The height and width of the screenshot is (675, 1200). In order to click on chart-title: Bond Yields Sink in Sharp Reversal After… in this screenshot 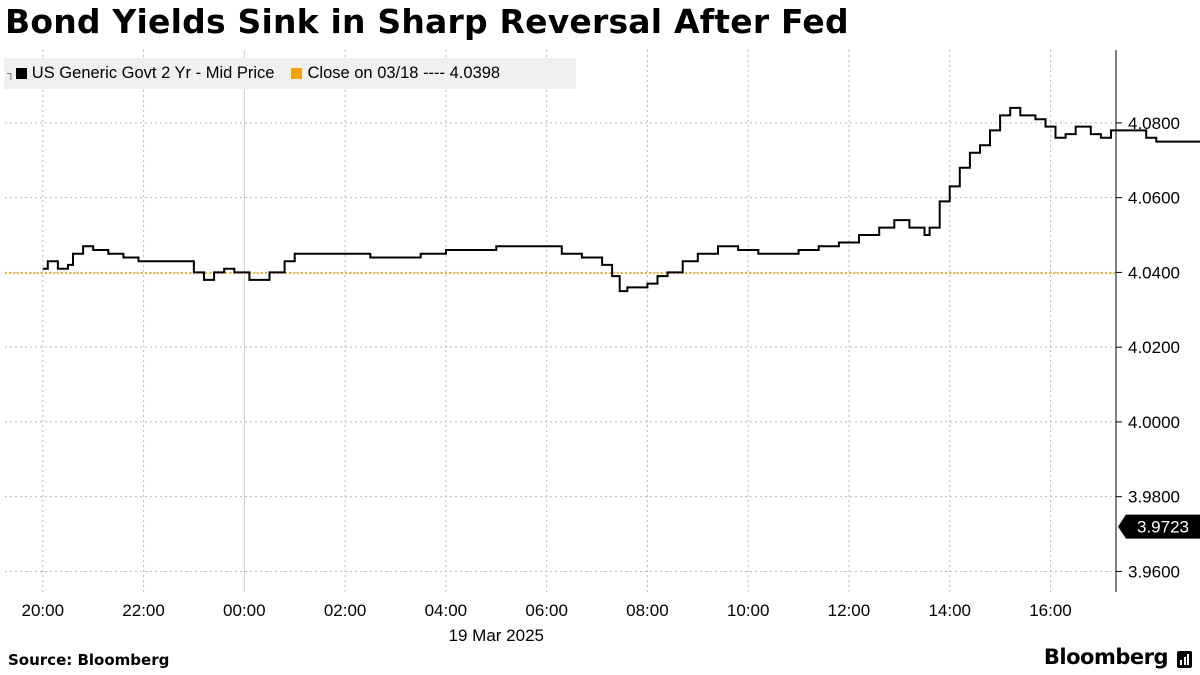, I will do `click(427, 21)`.